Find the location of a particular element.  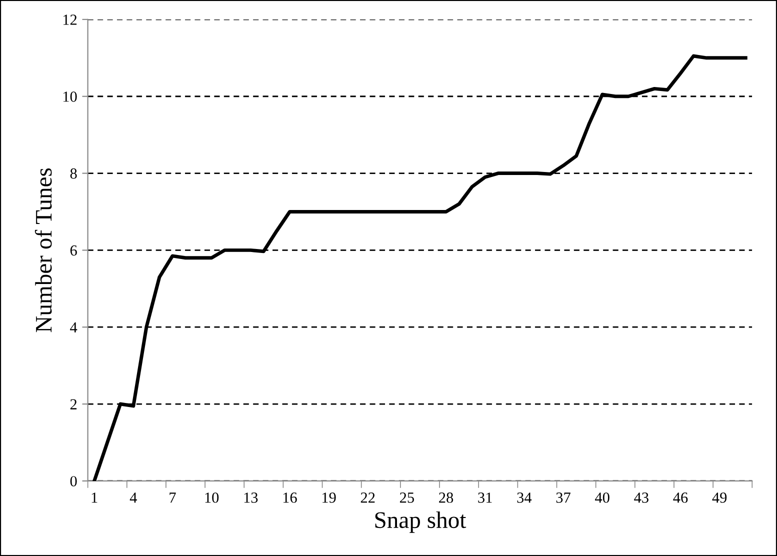

x-tick-label: 46 is located at coordinates (680, 497).